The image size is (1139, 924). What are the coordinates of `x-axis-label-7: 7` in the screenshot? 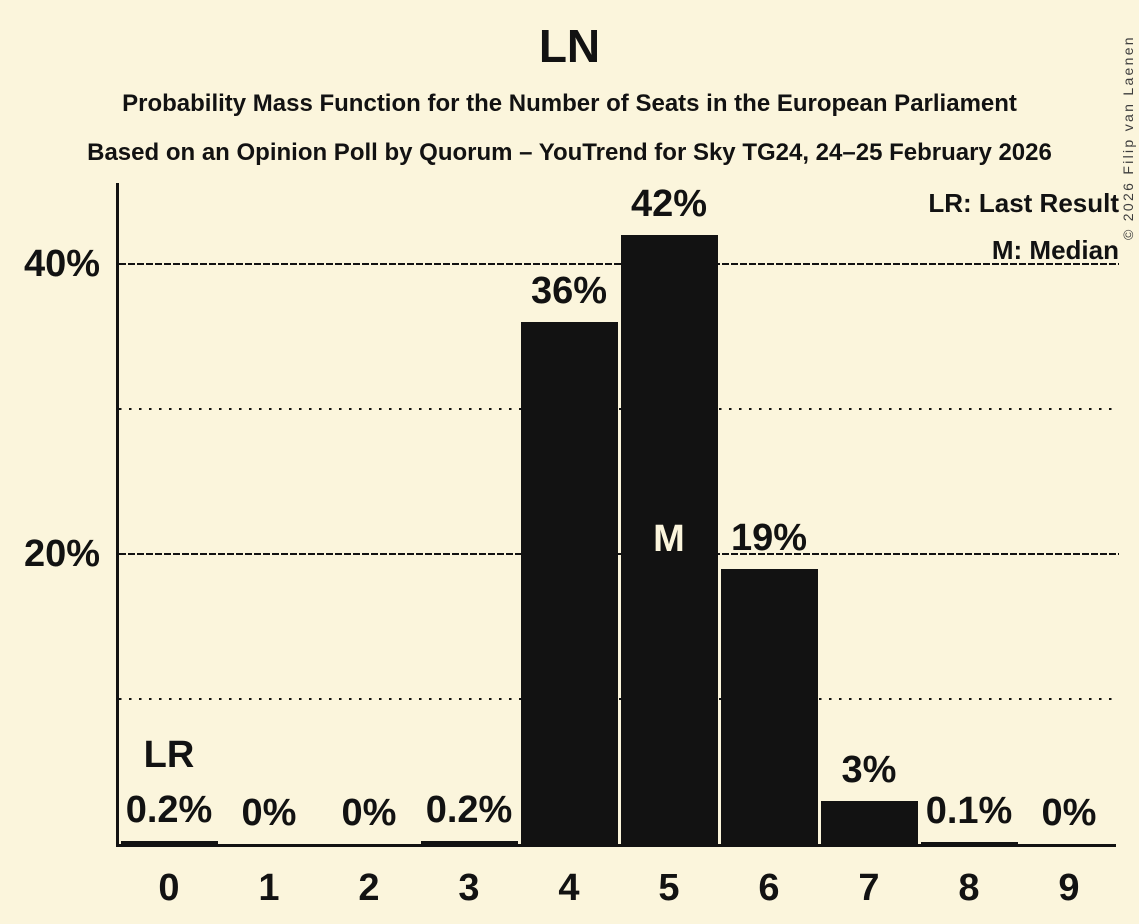 It's located at (869, 888).